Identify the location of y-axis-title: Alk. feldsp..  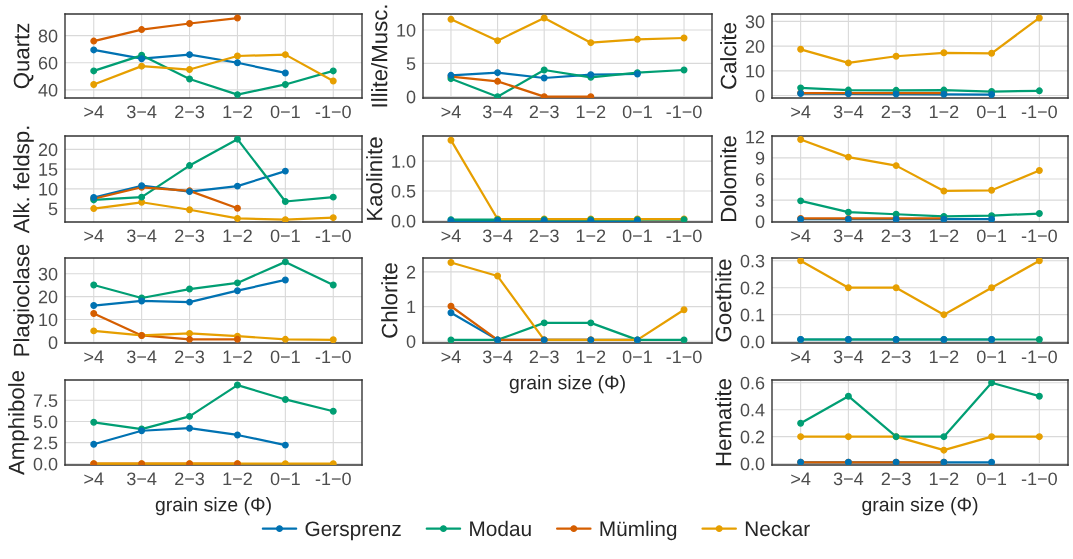
(23, 180).